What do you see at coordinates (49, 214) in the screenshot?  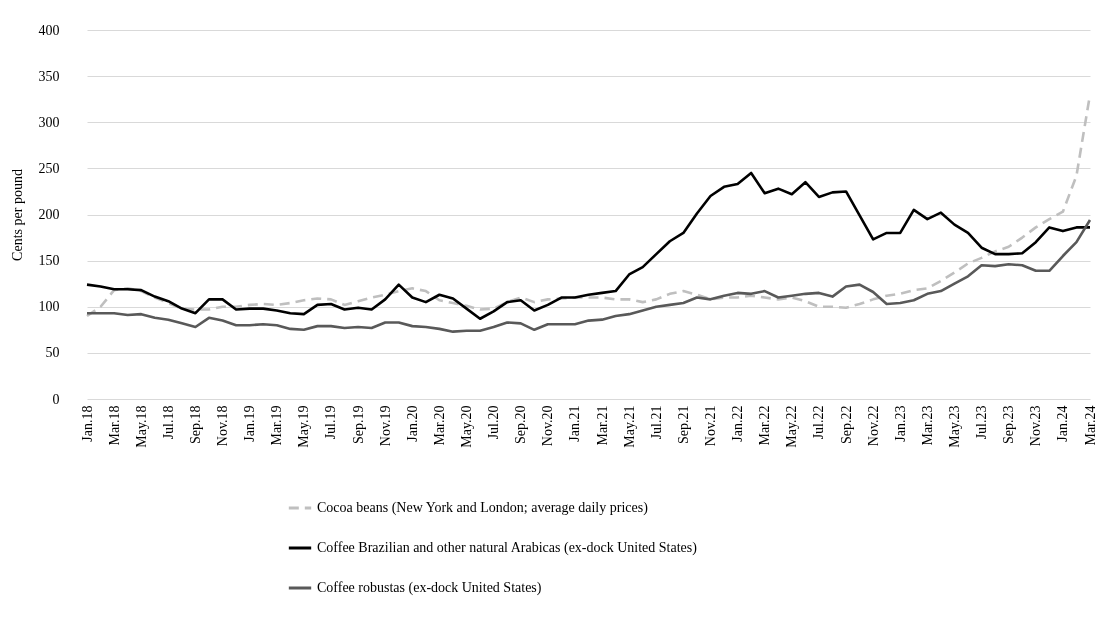 I see `y-tick-label: 200` at bounding box center [49, 214].